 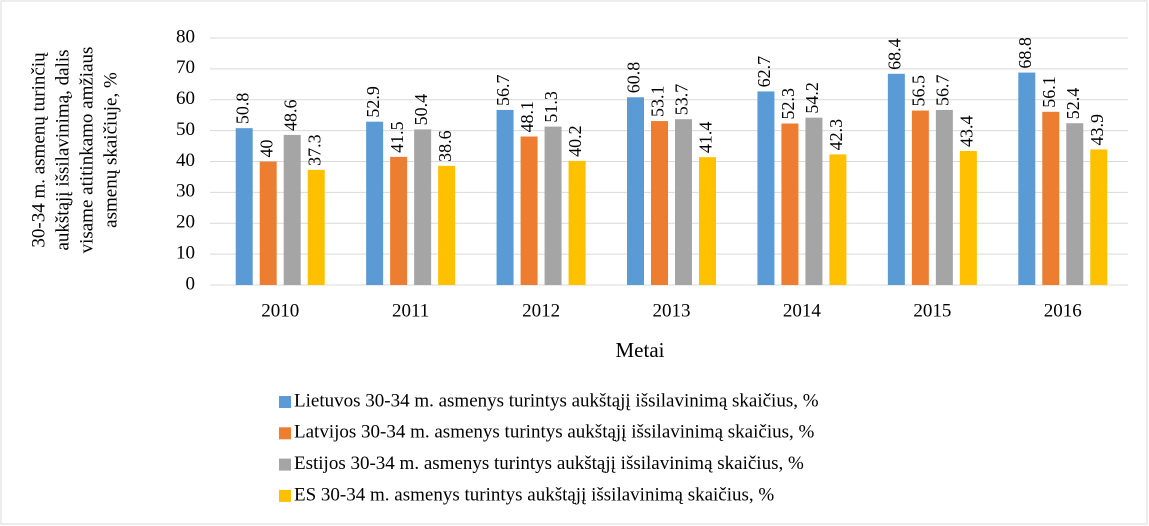 I want to click on data-label: 40, so click(x=266, y=149).